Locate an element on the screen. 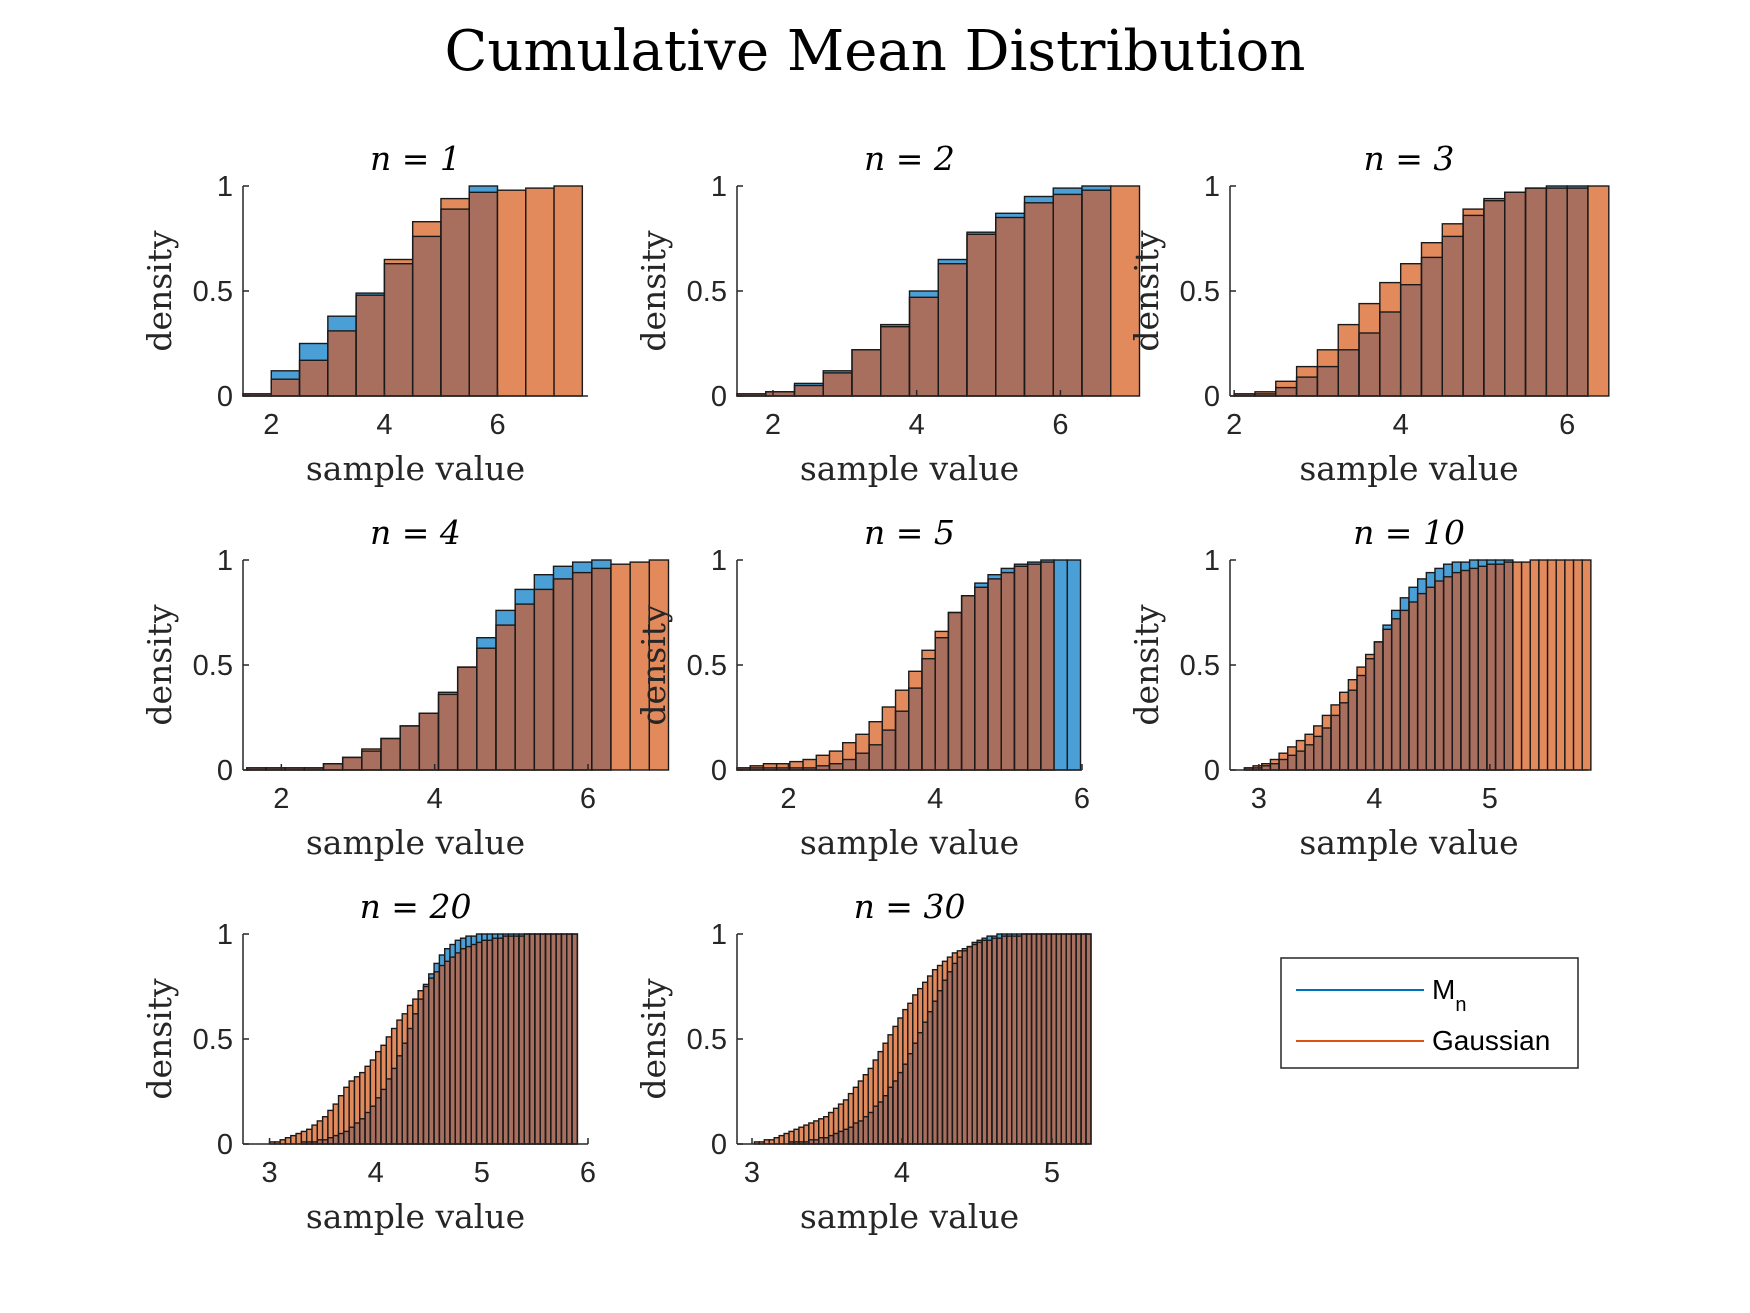 This screenshot has height=1313, width=1750. subplot-8: 0 0.5 1 3 4 5 n = 30 sample value density is located at coordinates (863, 1061).